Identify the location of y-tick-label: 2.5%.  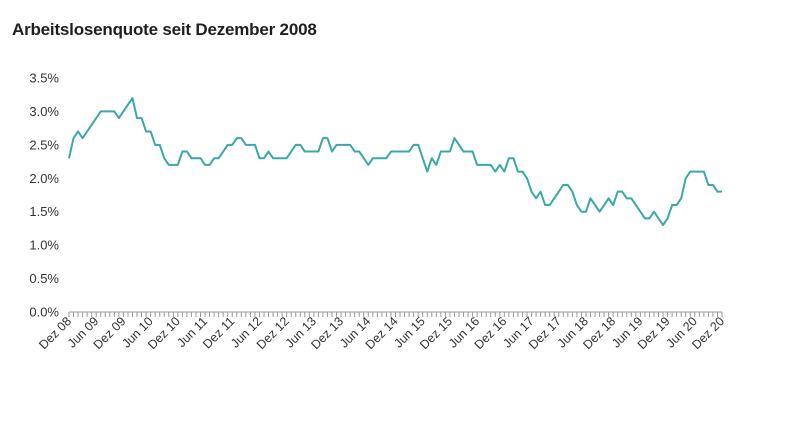
(44, 144).